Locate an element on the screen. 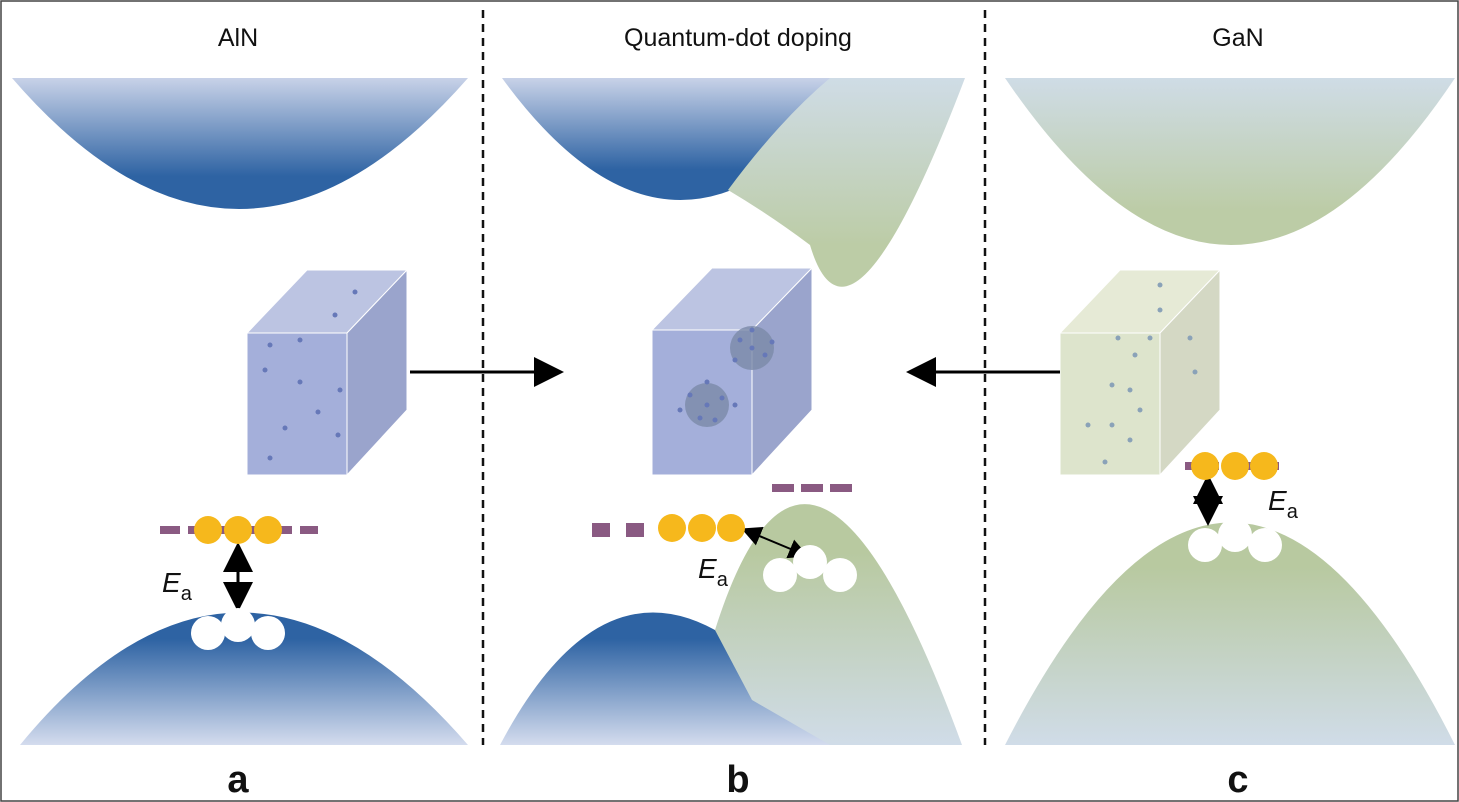  holes is located at coordinates (736, 584).